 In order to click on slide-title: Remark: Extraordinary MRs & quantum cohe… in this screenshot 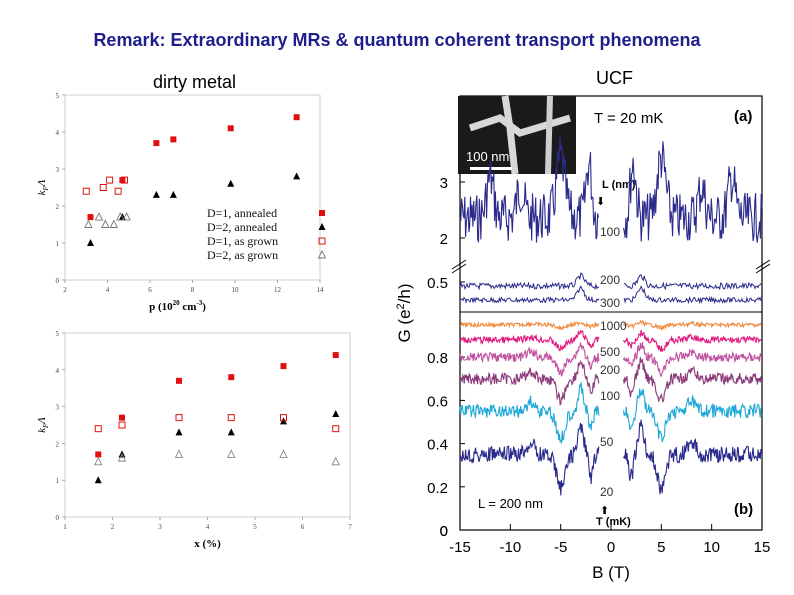, I will do `click(397, 40)`.